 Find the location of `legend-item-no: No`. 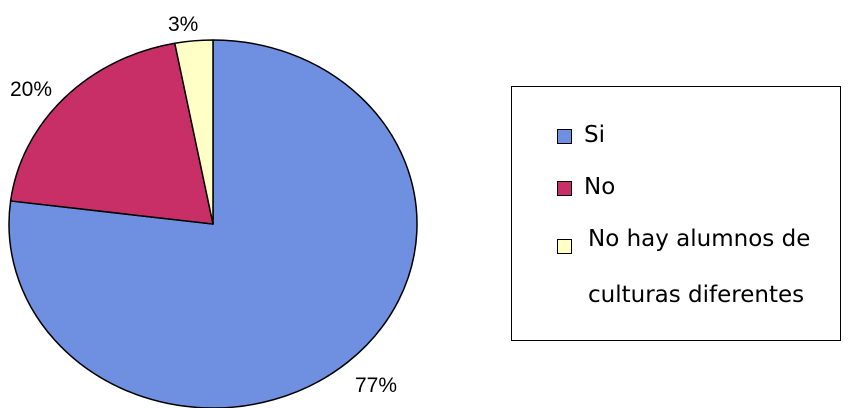

legend-item-no: No is located at coordinates (586, 185).